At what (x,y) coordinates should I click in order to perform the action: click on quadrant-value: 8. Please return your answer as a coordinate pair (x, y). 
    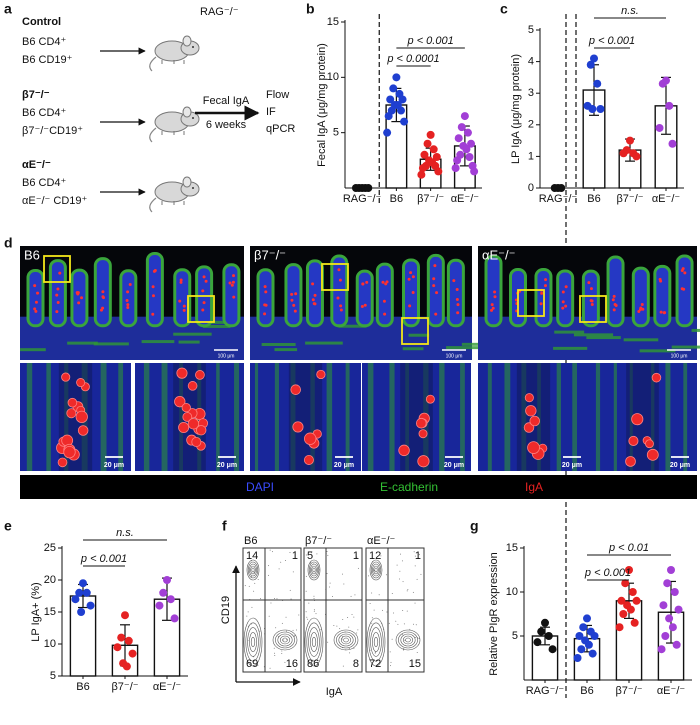
    Looking at the image, I should click on (356, 664).